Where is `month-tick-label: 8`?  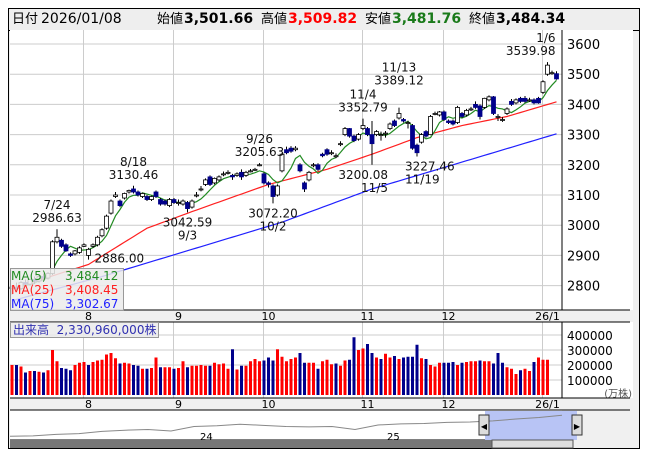
month-tick-label: 8 is located at coordinates (88, 316).